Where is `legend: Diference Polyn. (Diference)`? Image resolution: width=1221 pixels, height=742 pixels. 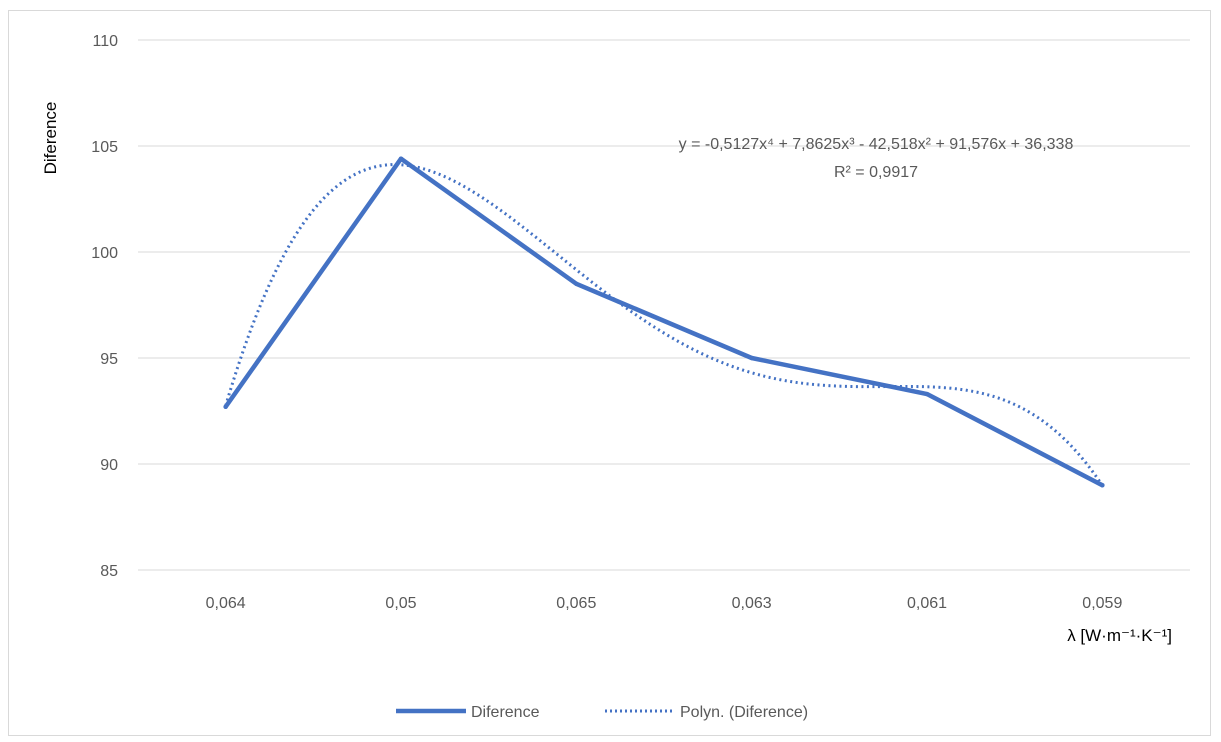
legend: Diference Polyn. (Diference) is located at coordinates (602, 712).